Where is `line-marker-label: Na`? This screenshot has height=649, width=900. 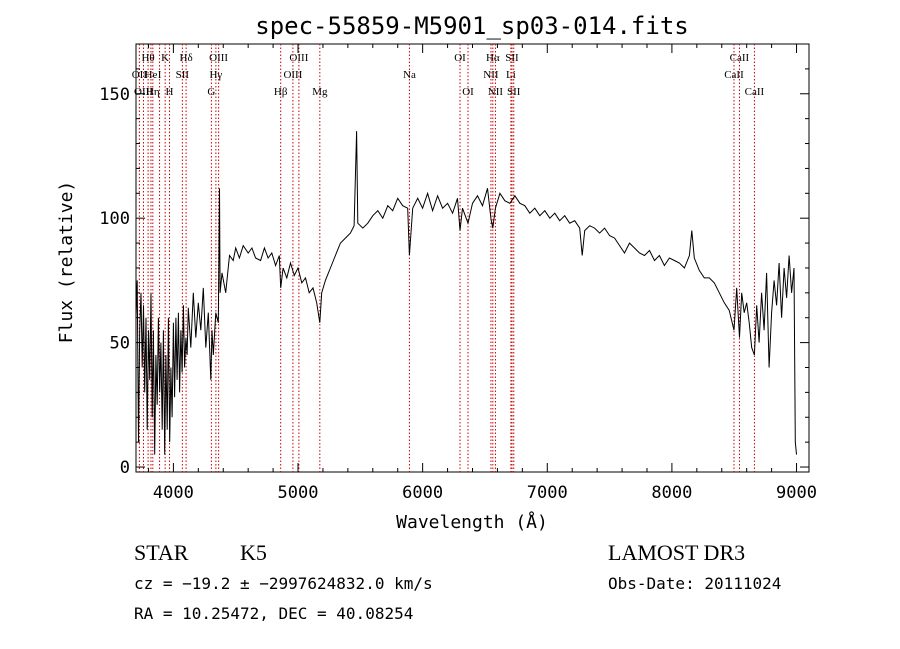
line-marker-label: Na is located at coordinates (409, 75).